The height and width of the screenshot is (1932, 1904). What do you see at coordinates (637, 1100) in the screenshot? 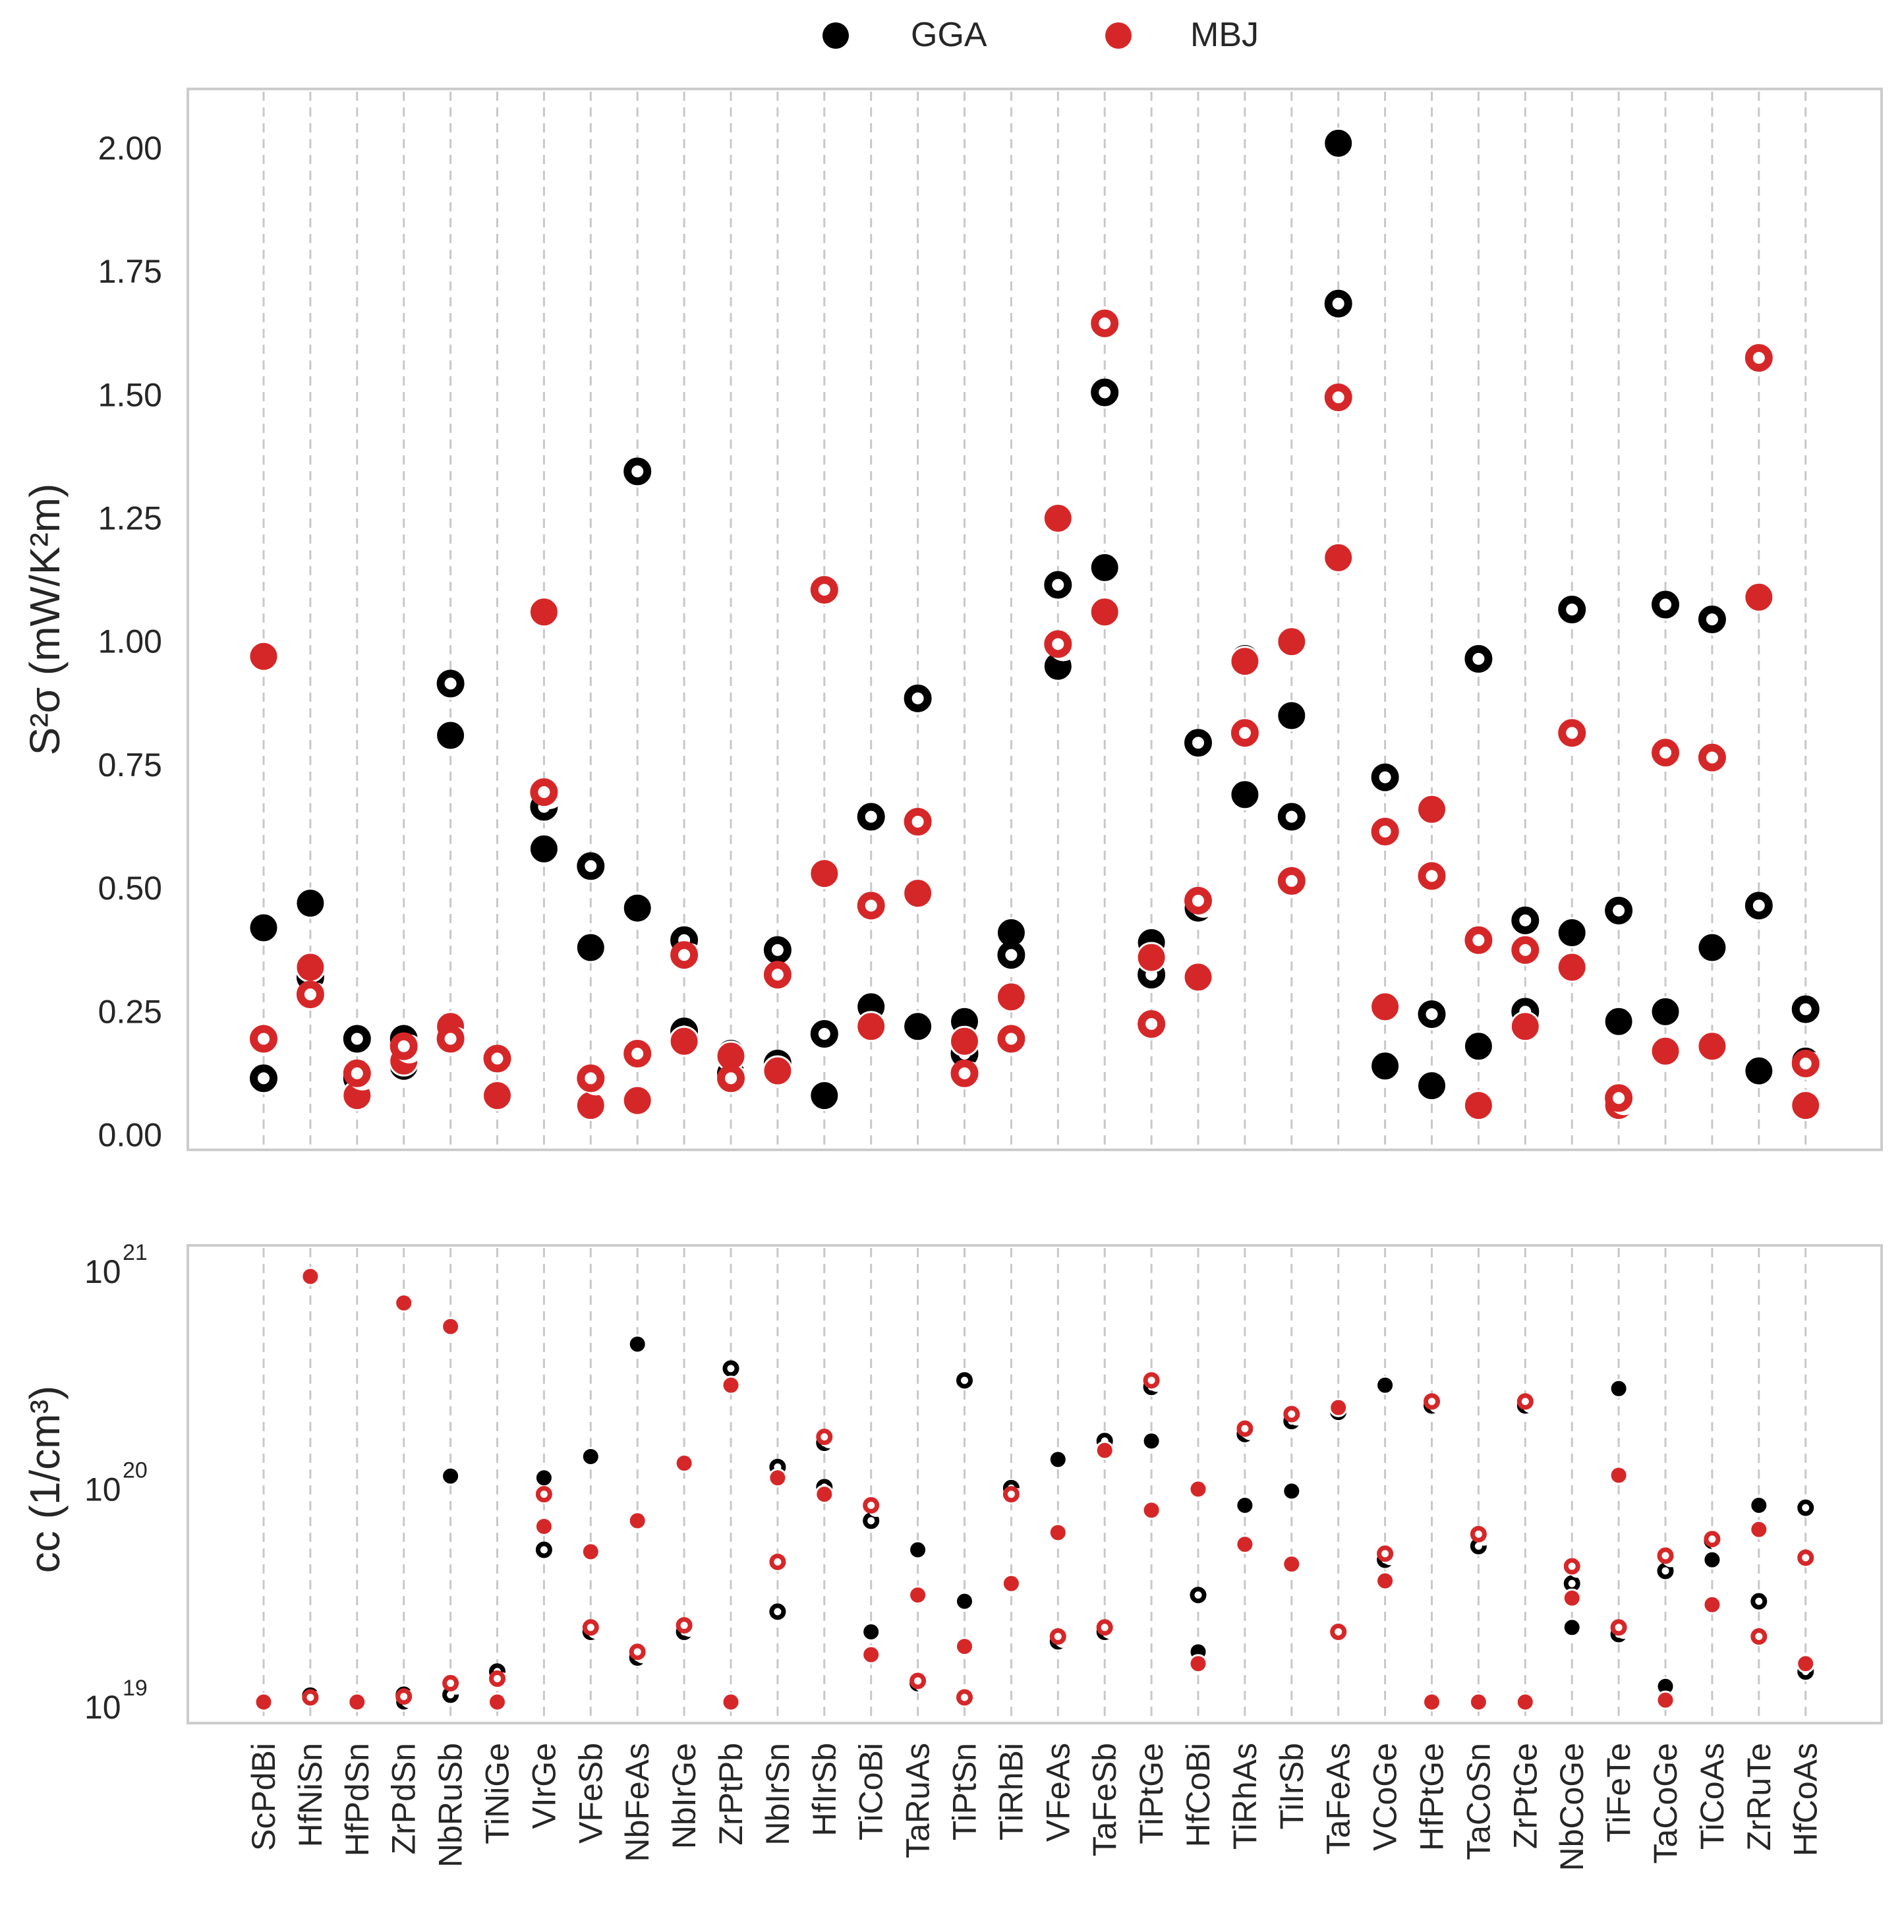
I see `top-point-mbj-nbfeas` at bounding box center [637, 1100].